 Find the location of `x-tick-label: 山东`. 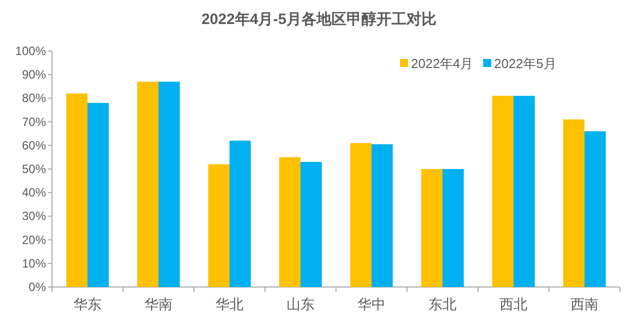

x-tick-label: 山东 is located at coordinates (300, 304).